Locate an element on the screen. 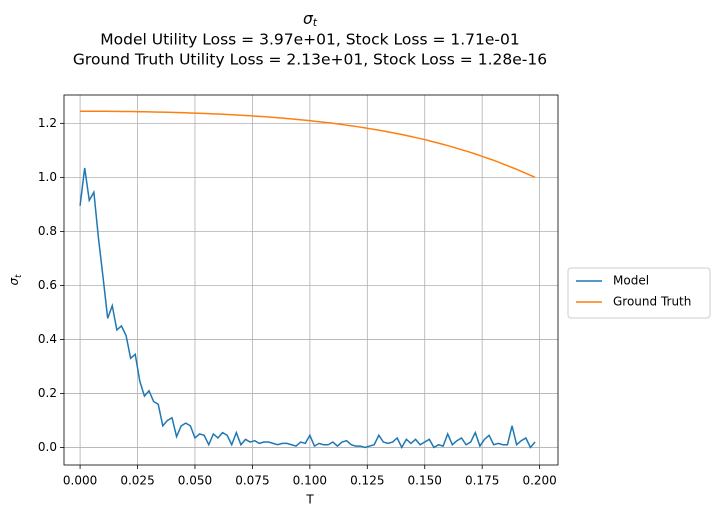  y-tick-label: 0.0 is located at coordinates (47, 447).